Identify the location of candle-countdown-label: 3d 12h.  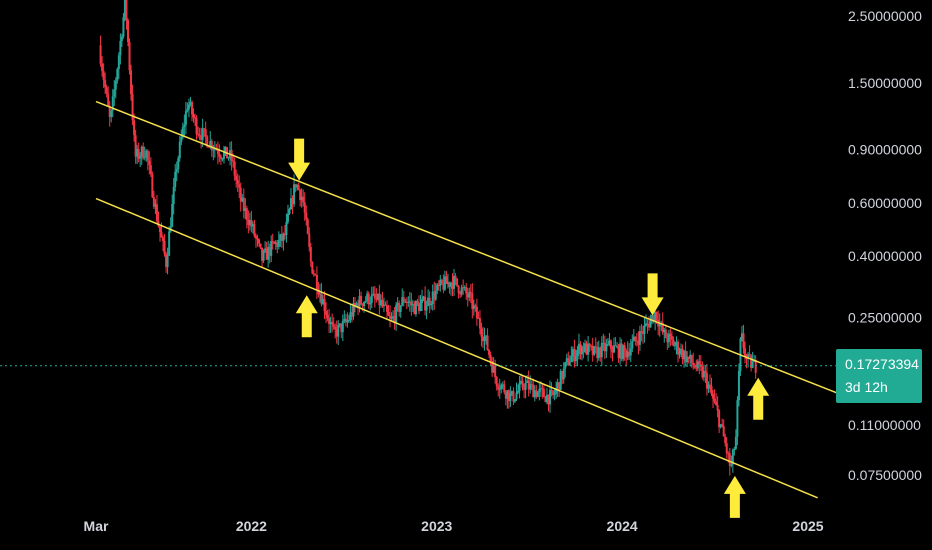
(866, 387).